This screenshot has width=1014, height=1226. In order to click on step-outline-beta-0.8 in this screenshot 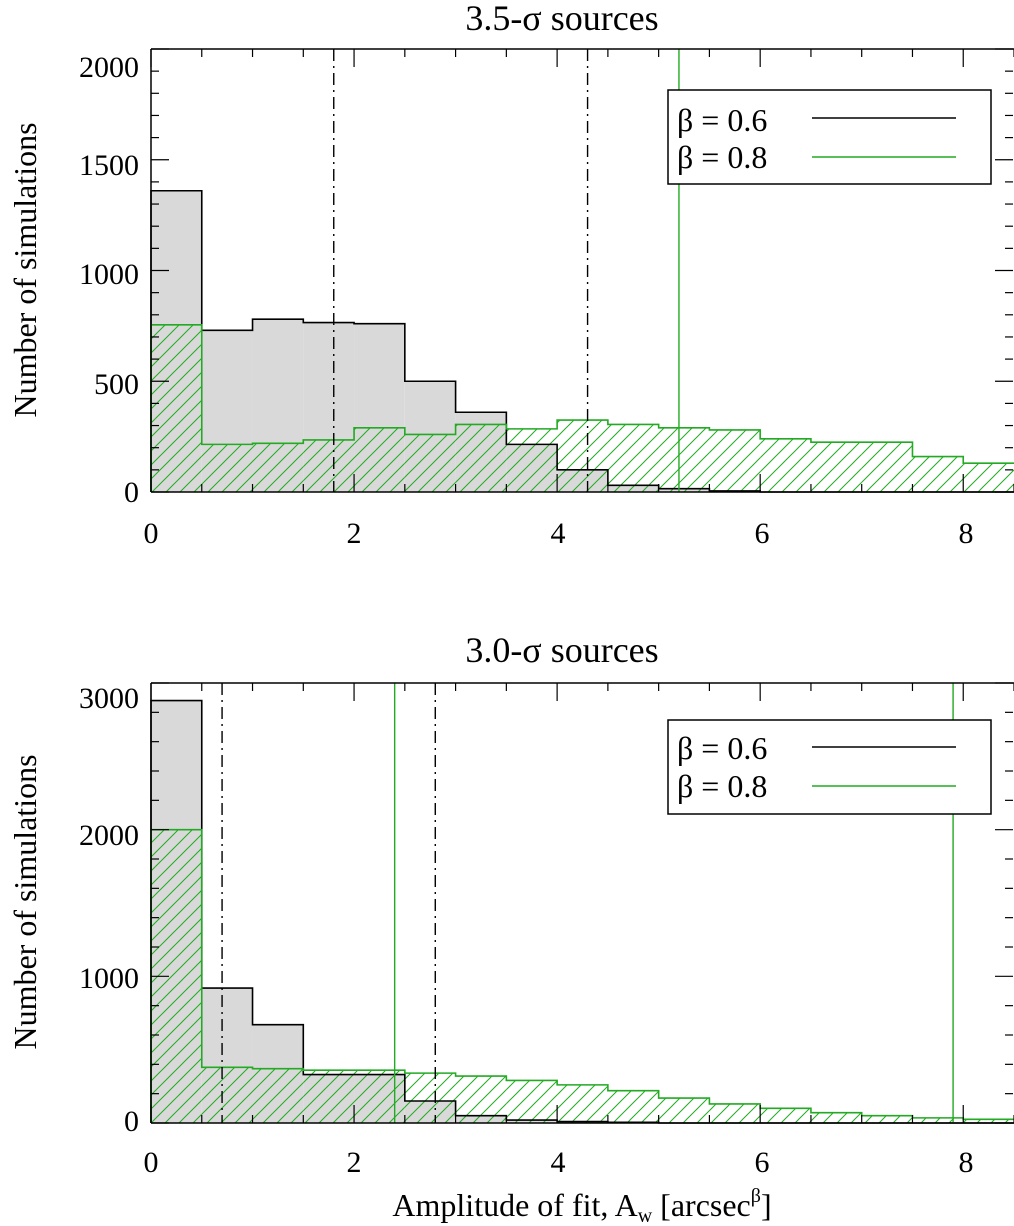, I will do `click(582, 407)`.